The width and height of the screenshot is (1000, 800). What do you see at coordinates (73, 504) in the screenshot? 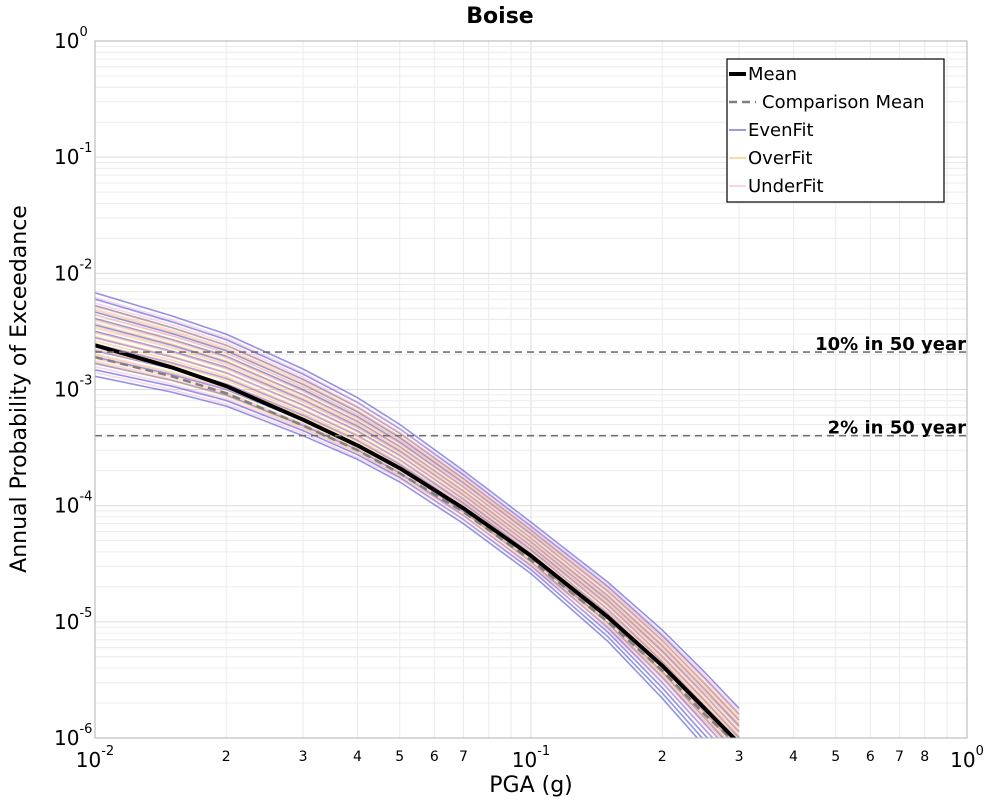
I see `y-tick-label: 10⁻⁴` at bounding box center [73, 504].